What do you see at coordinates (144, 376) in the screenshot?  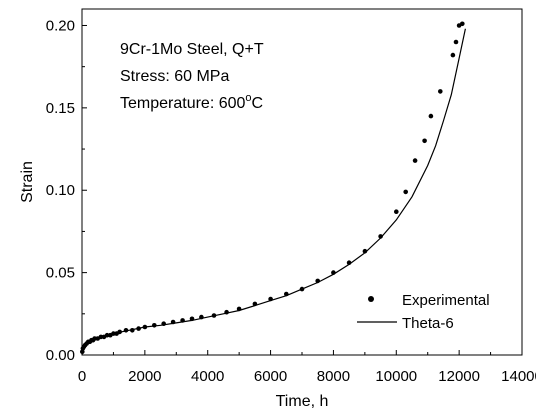 I see `x-tick-label: 2000` at bounding box center [144, 376].